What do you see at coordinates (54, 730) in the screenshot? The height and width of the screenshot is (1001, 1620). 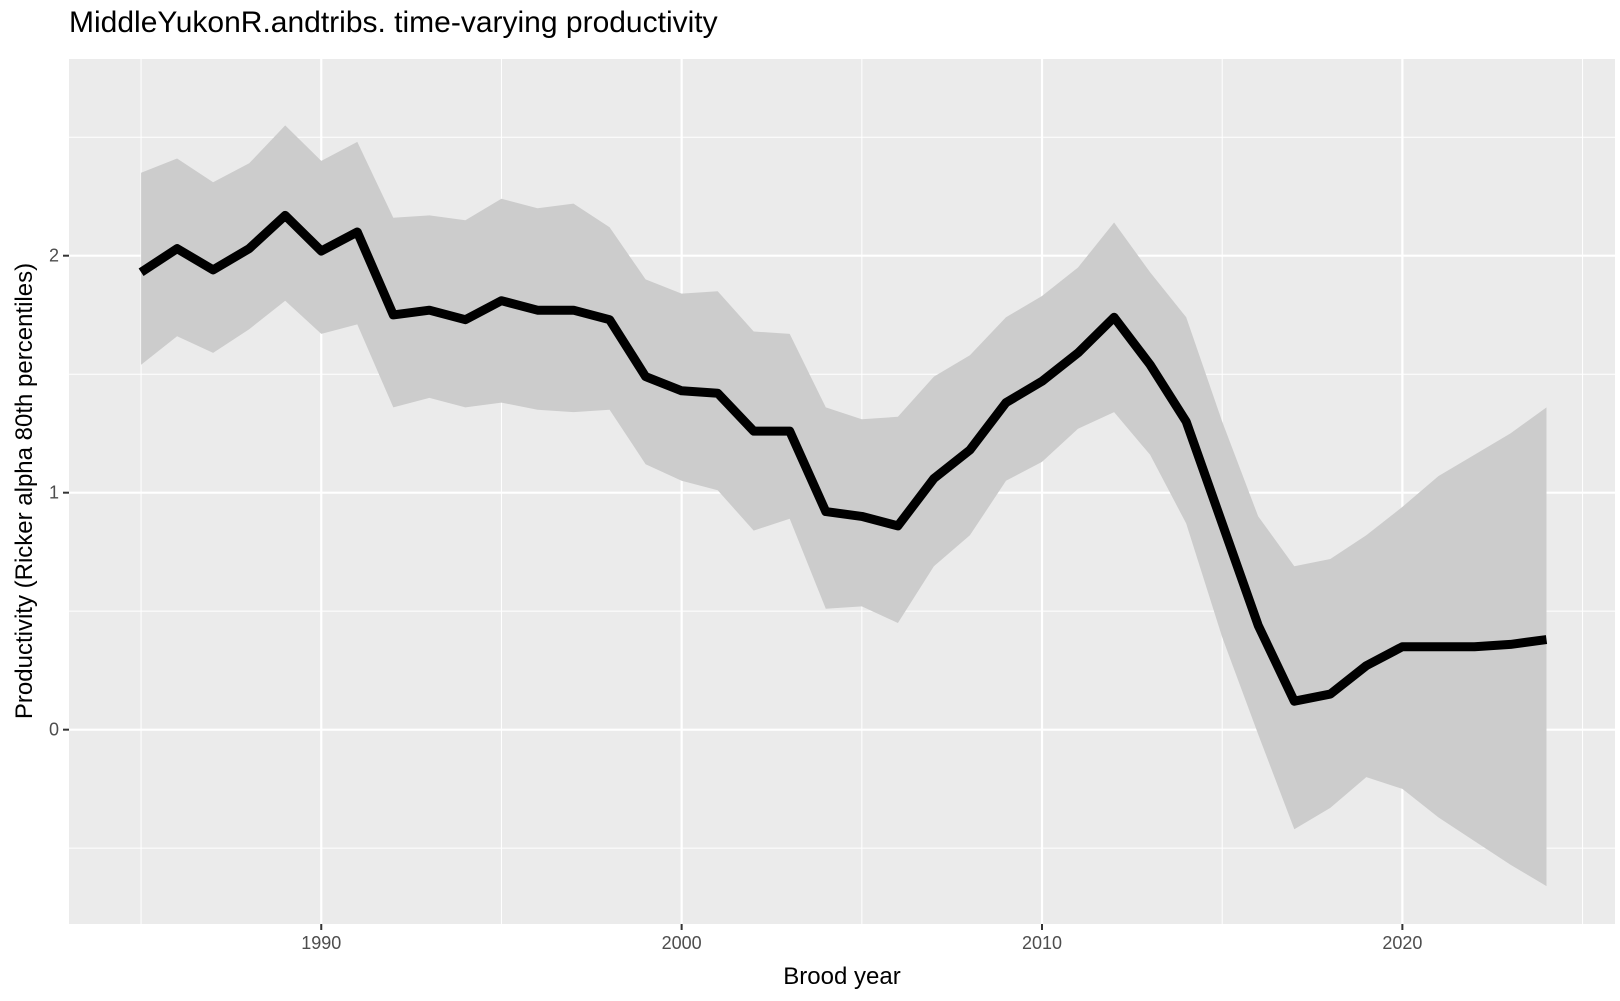 I see `y-tick-label: 0` at bounding box center [54, 730].